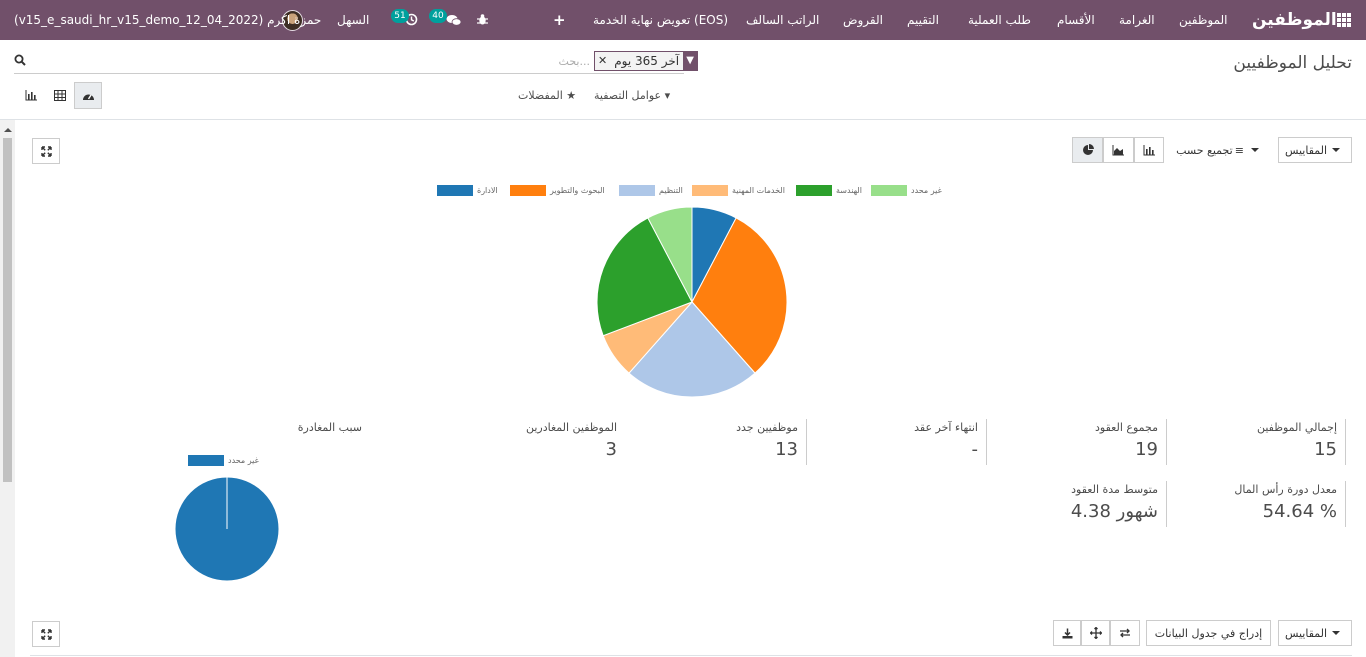 The image size is (1366, 657). I want to click on download-button, so click(1067, 633).